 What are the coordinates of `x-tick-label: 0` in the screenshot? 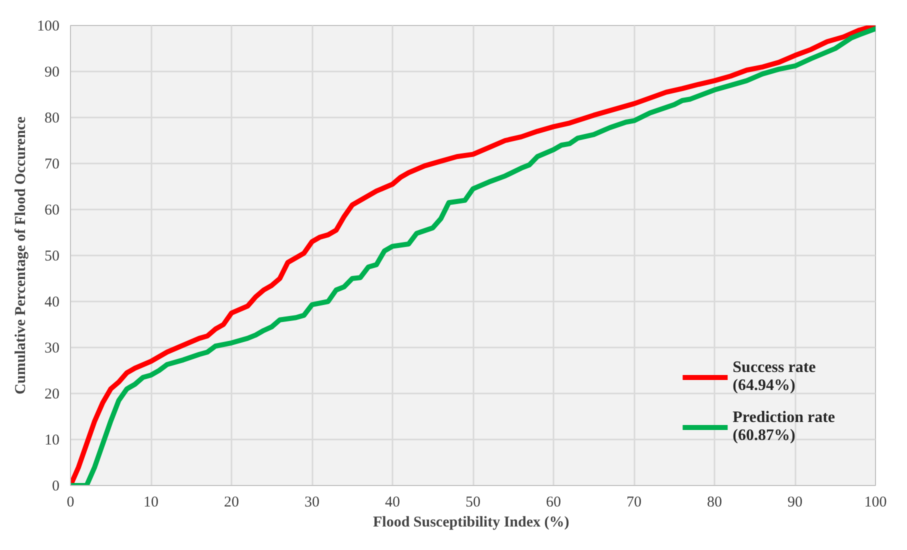 It's located at (70, 502).